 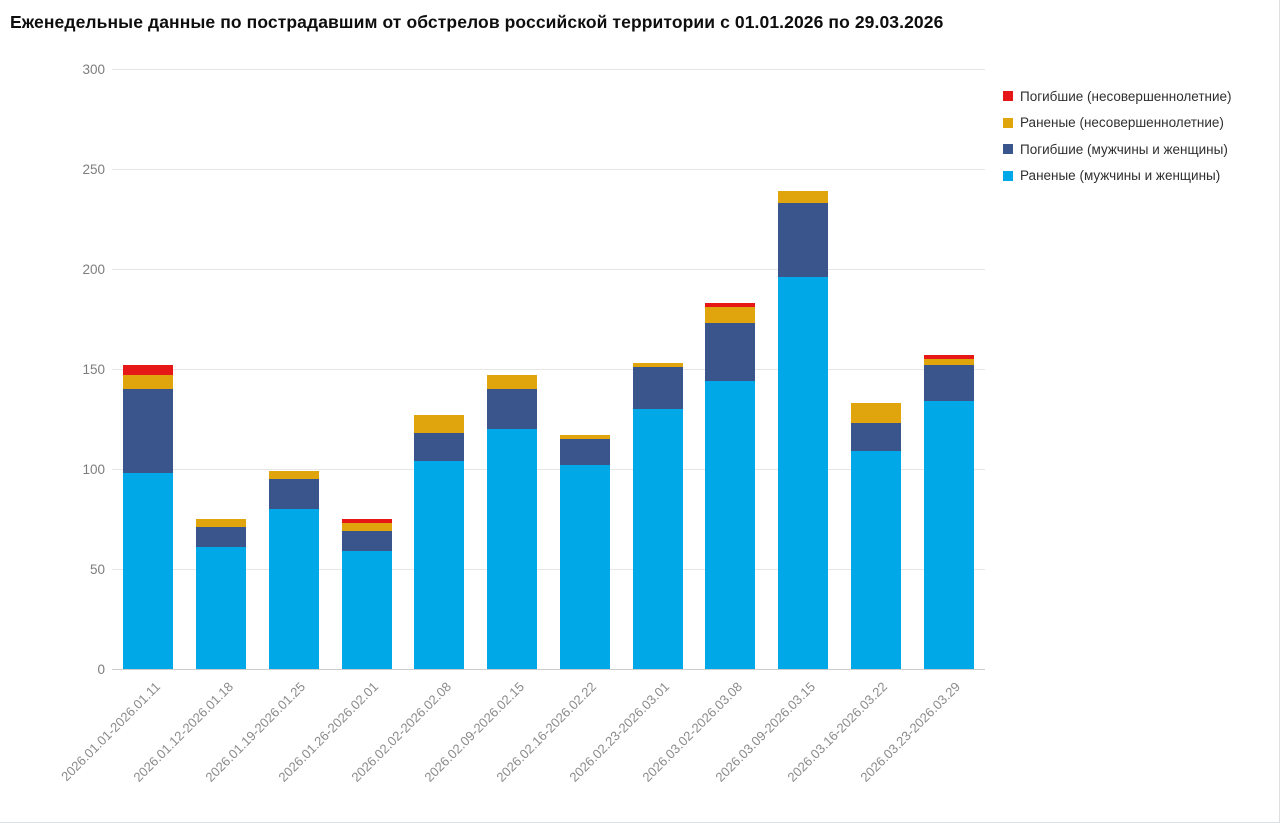 What do you see at coordinates (93, 469) in the screenshot?
I see `y-tick-label: 100` at bounding box center [93, 469].